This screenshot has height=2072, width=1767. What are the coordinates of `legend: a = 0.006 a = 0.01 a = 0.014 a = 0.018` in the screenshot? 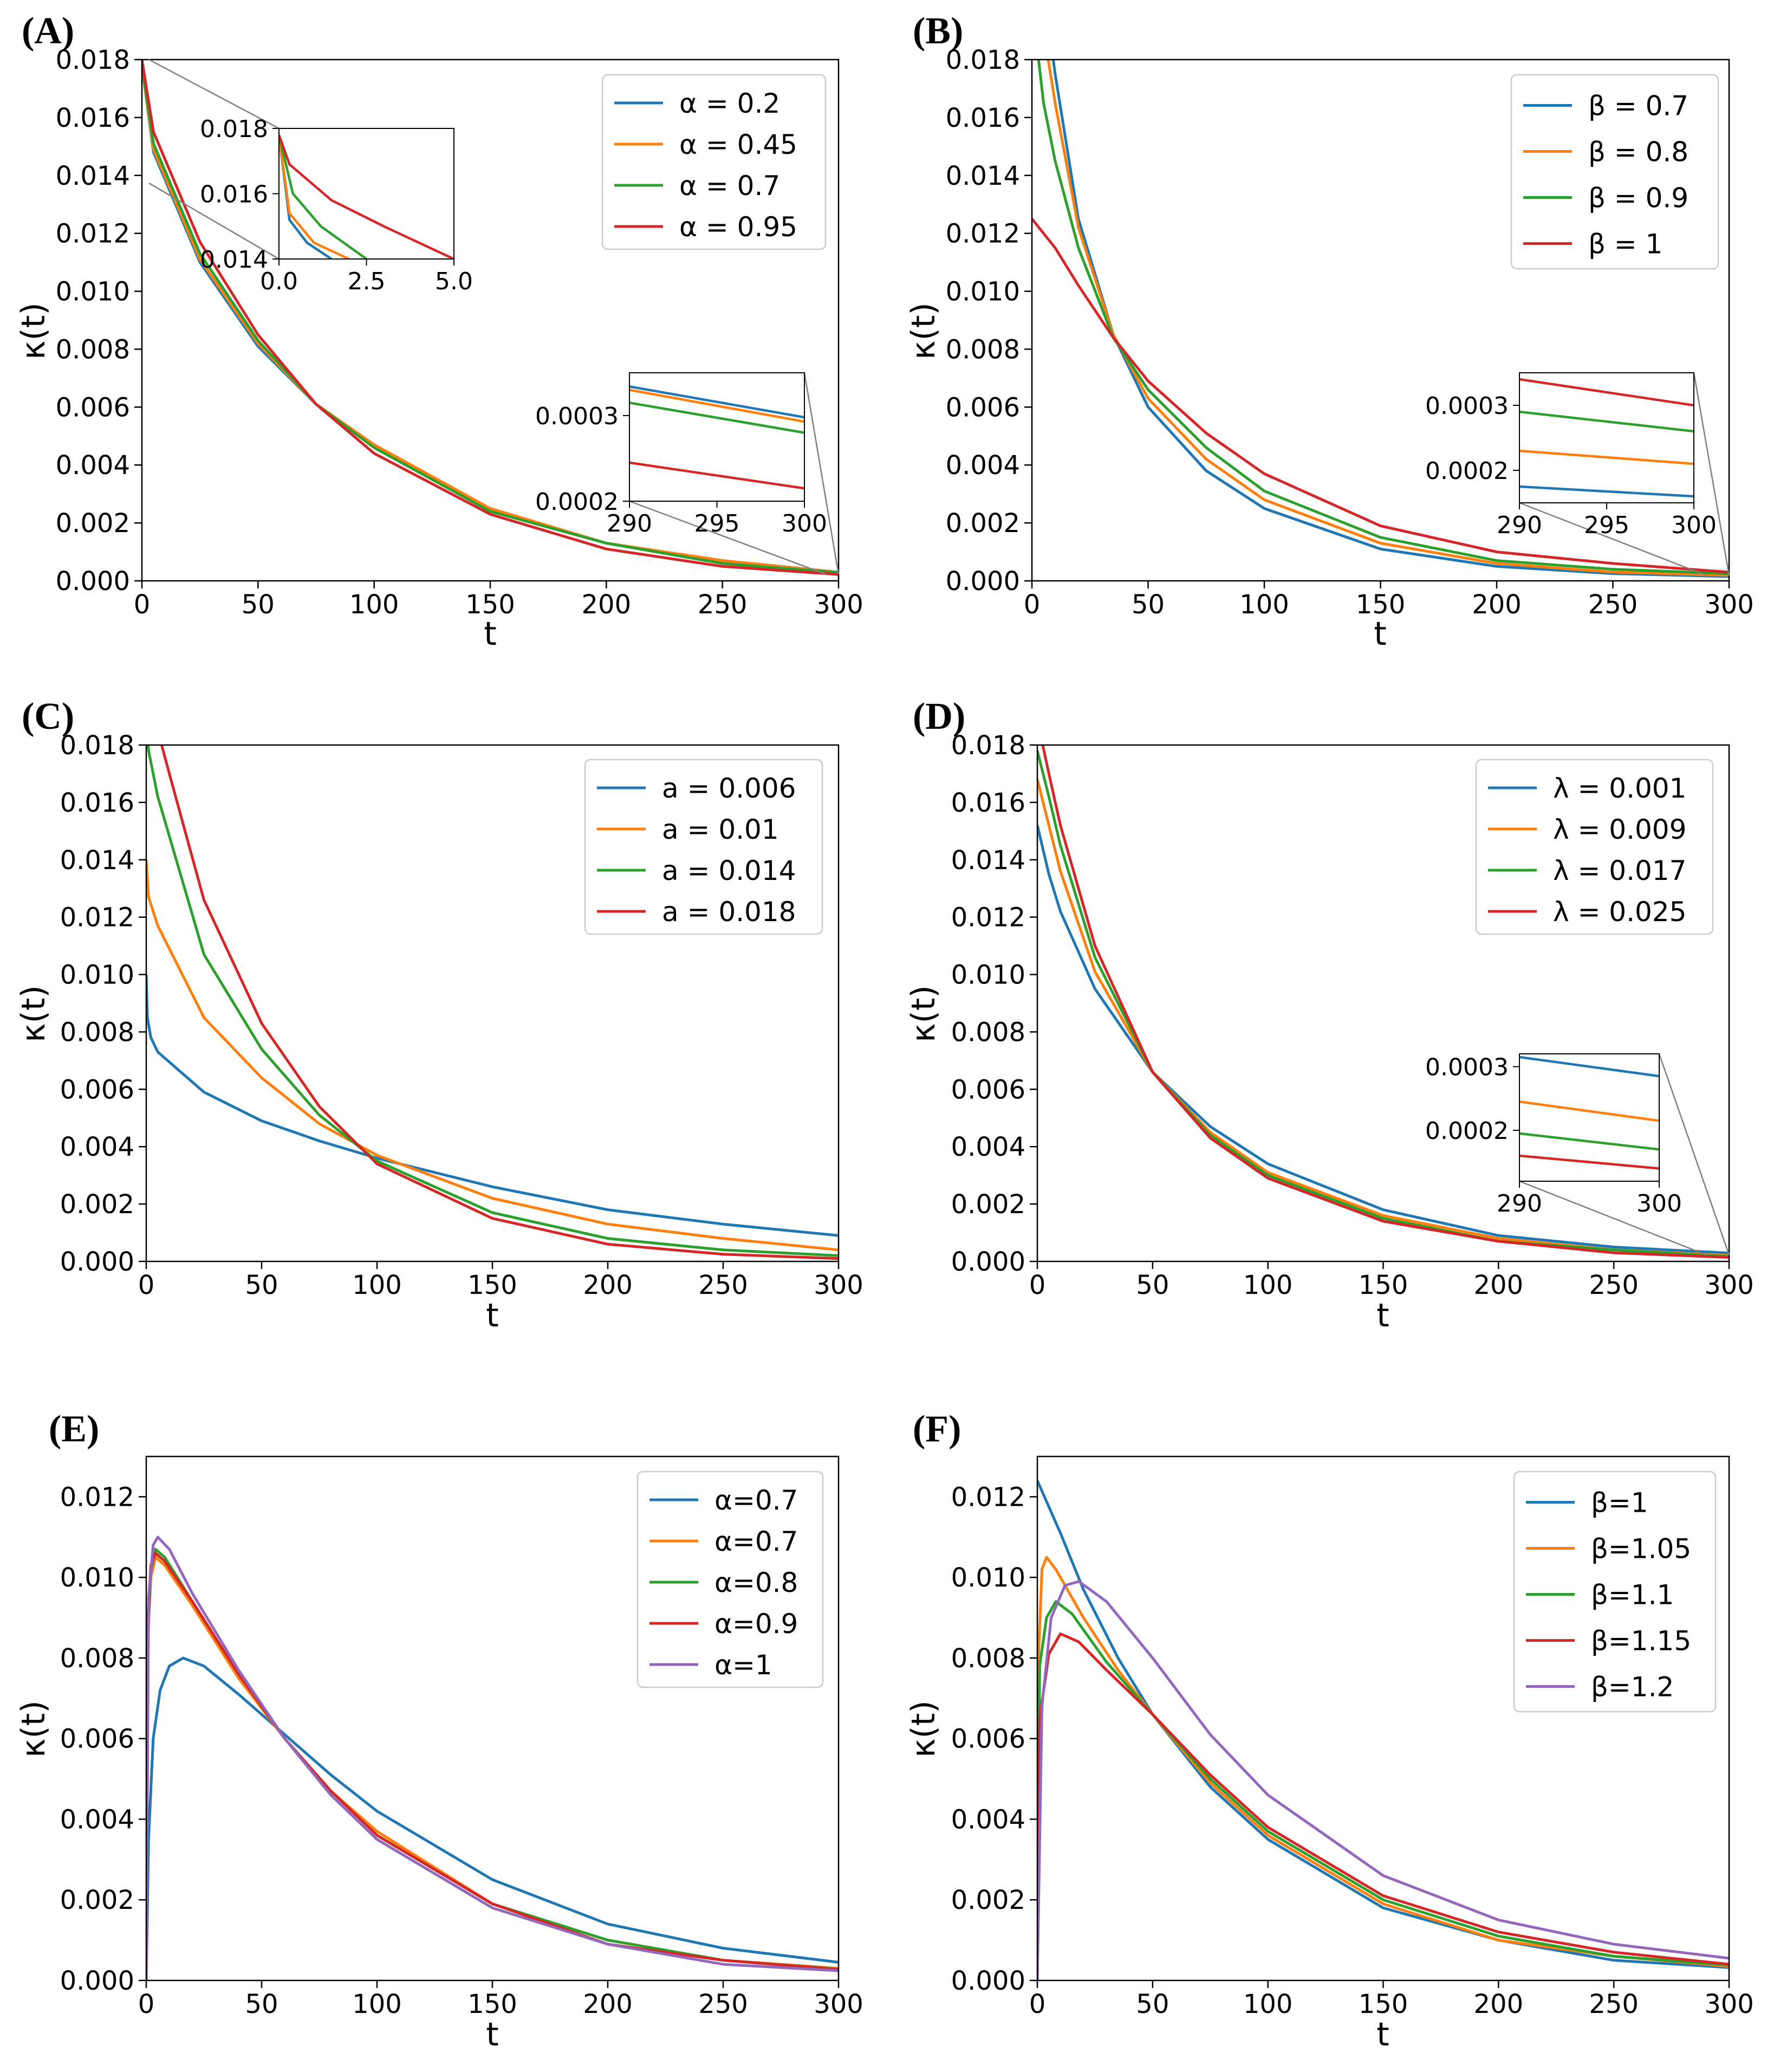 It's located at (704, 847).